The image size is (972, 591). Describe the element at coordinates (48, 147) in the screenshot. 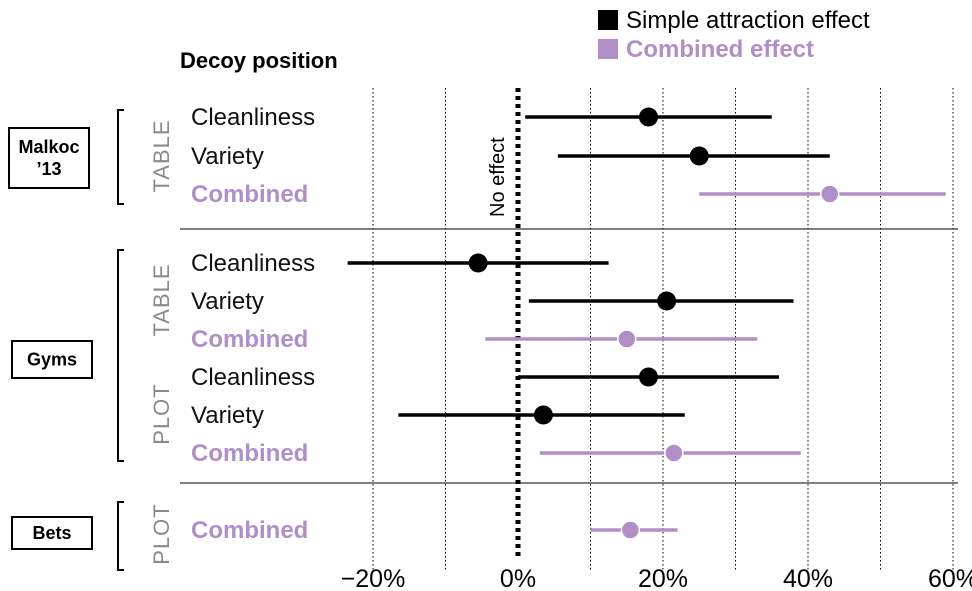

I see `study-name-label: Malkoc` at that location.